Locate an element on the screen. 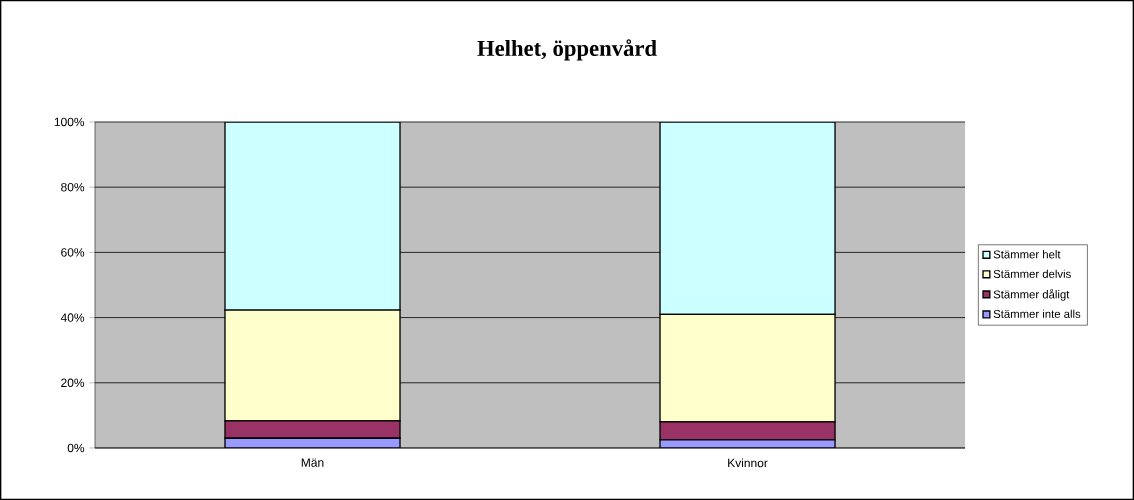 The image size is (1134, 500). y-tick-label: 80% is located at coordinates (73, 187).